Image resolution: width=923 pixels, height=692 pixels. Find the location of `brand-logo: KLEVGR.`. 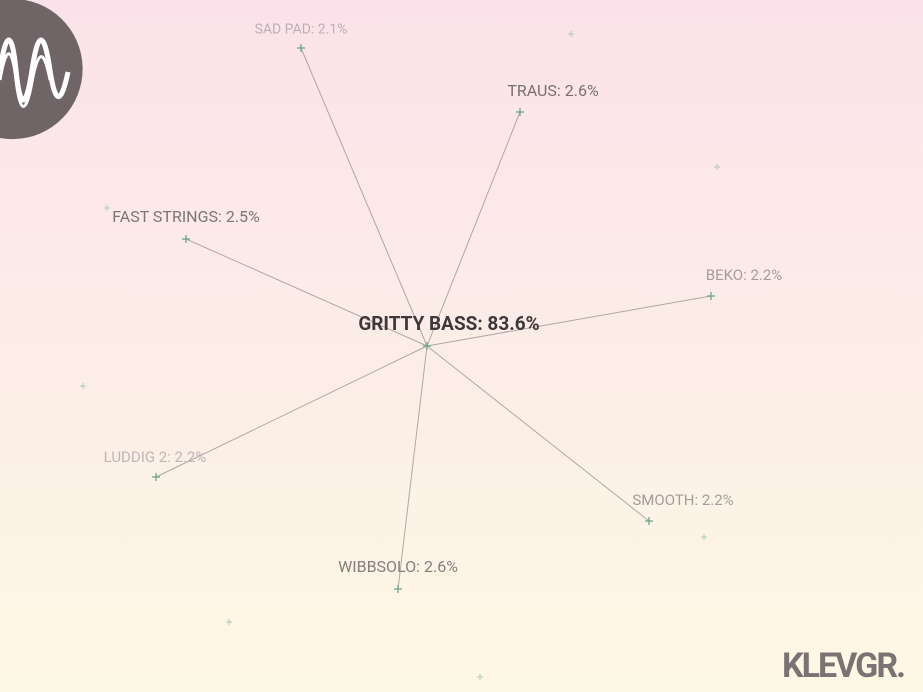

brand-logo: KLEVGR. is located at coordinates (843, 666).